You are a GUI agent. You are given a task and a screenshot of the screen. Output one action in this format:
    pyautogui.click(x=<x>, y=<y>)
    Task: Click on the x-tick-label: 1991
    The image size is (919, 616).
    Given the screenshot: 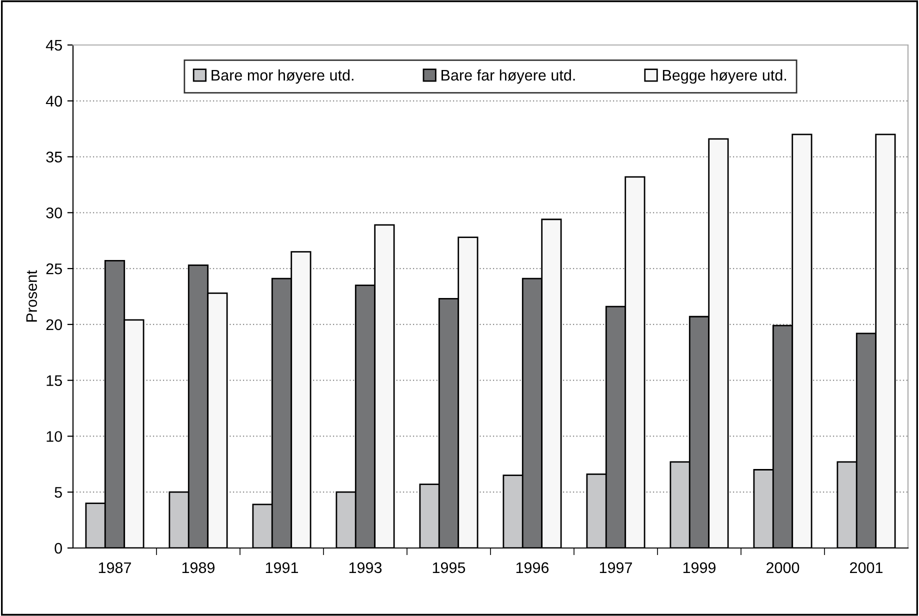 What is the action you would take?
    pyautogui.click(x=282, y=568)
    